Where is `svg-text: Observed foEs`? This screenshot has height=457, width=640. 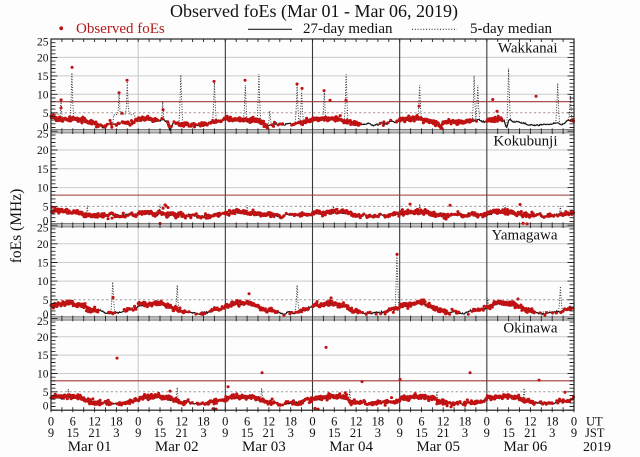
svg-text: Observed foEs is located at coordinates (120, 29).